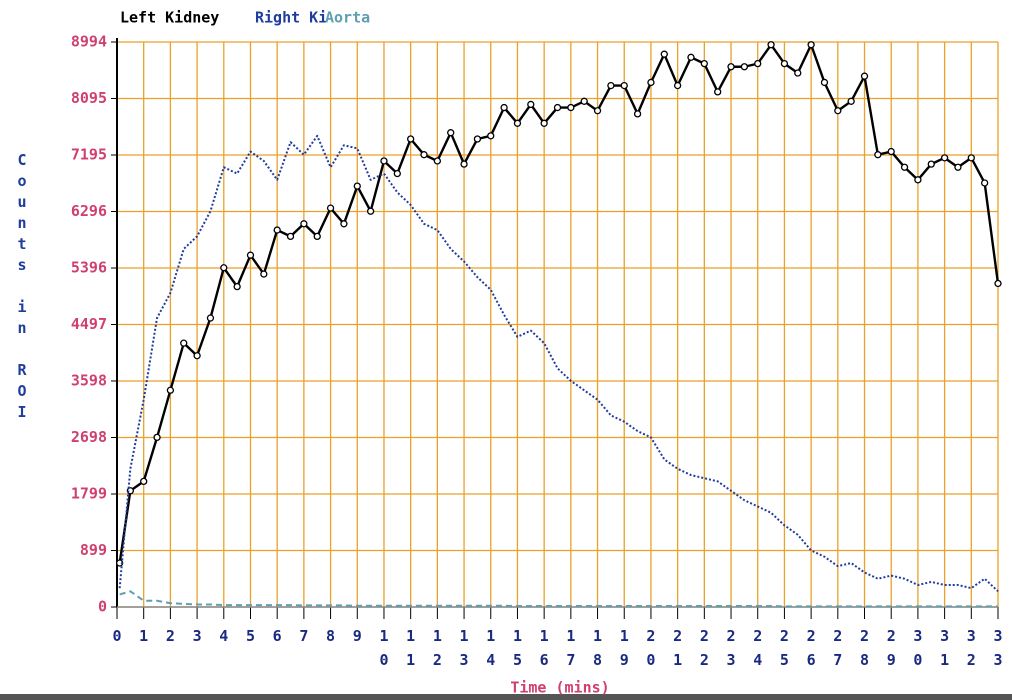 The image size is (1012, 700). Describe the element at coordinates (170, 636) in the screenshot. I see `x-tick-label: 2` at that location.